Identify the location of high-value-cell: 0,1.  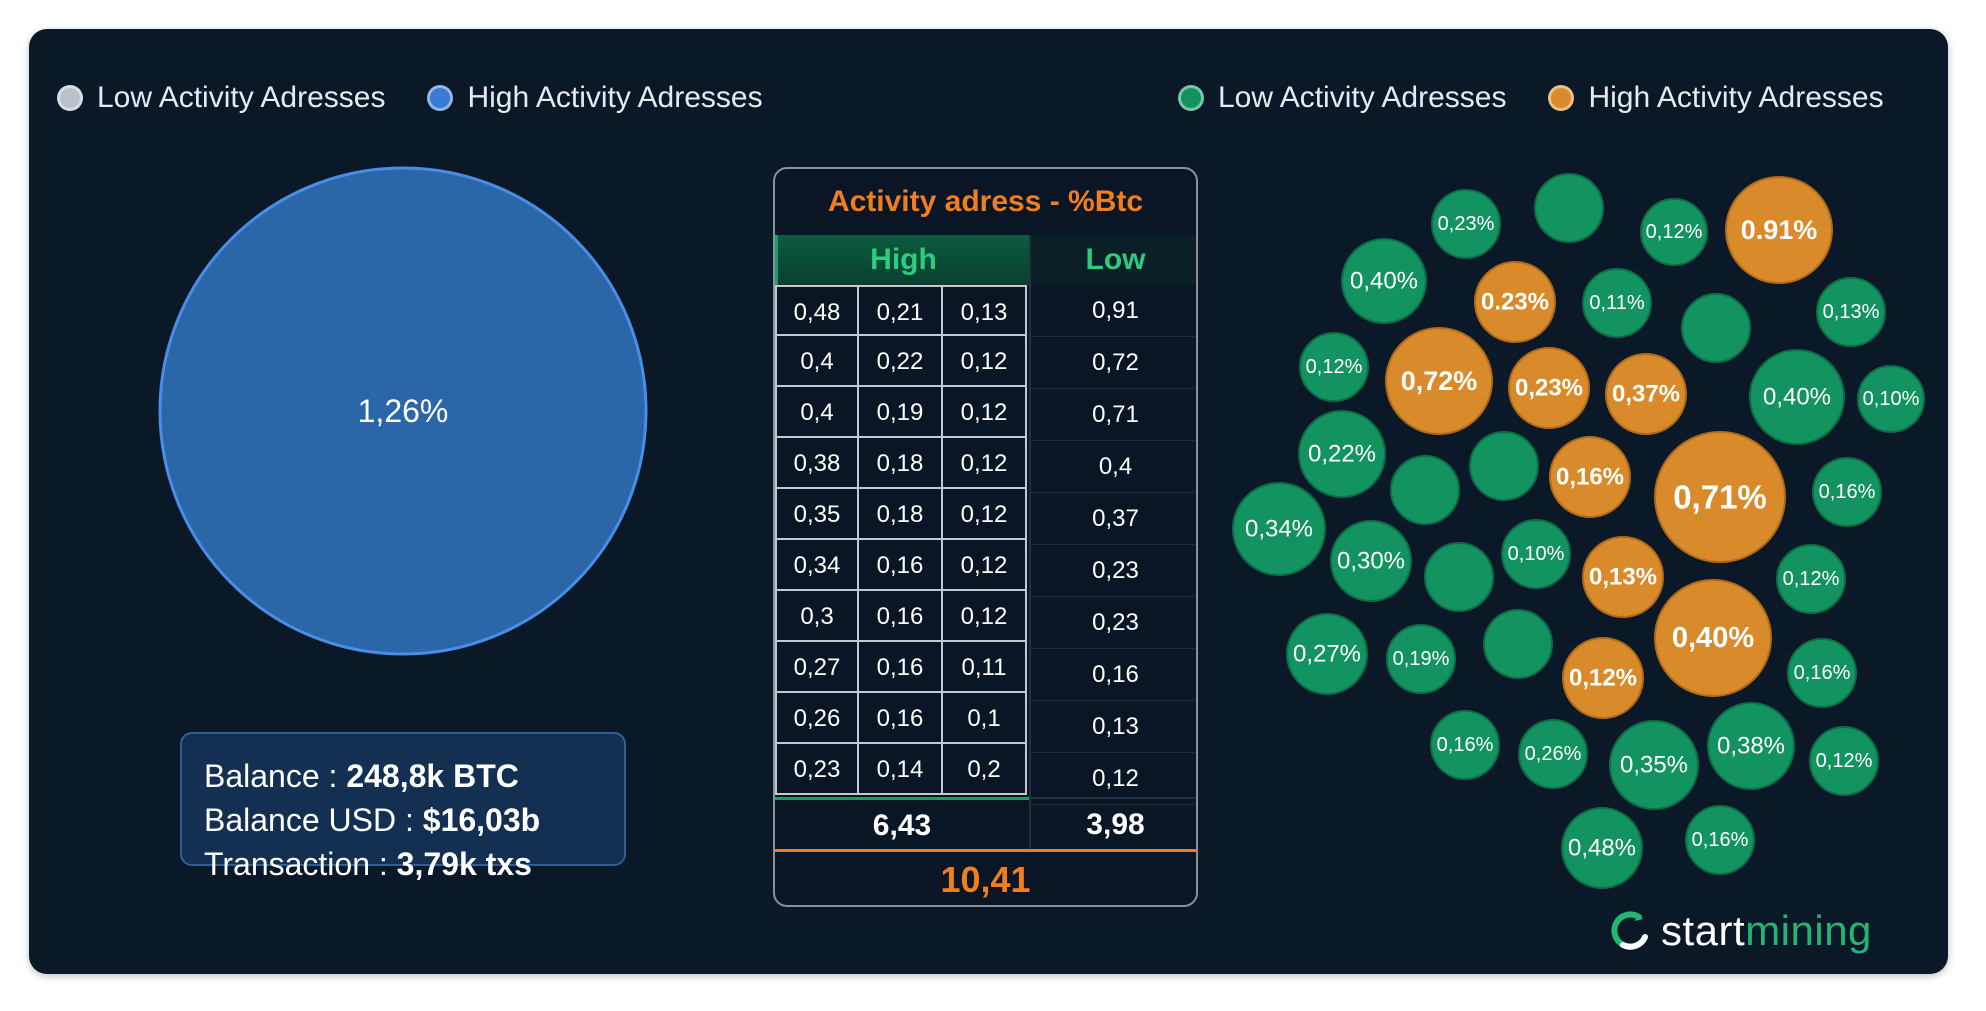
(985, 718).